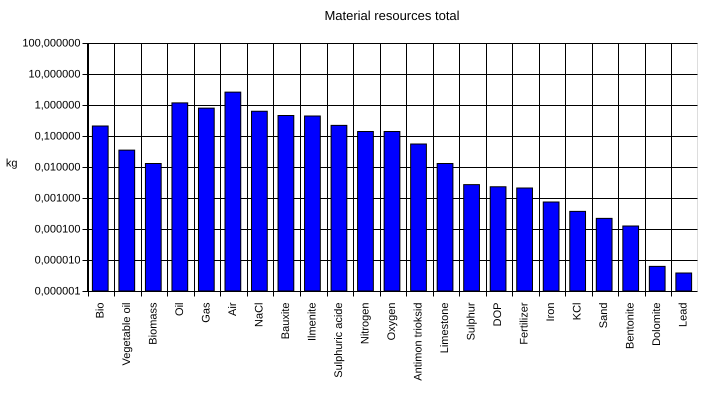 The image size is (711, 417). I want to click on x-tick-label: Fertilizer, so click(524, 323).